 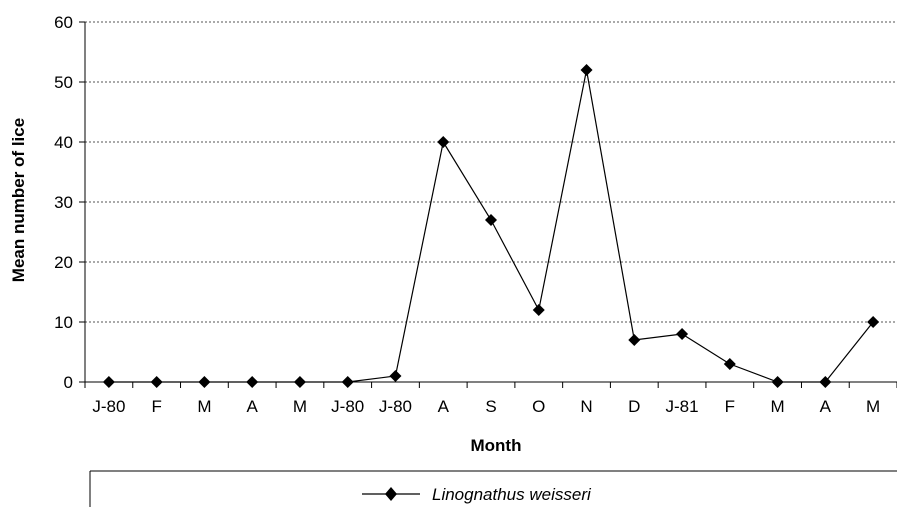 I want to click on y-tick-label: 60, so click(x=63, y=22).